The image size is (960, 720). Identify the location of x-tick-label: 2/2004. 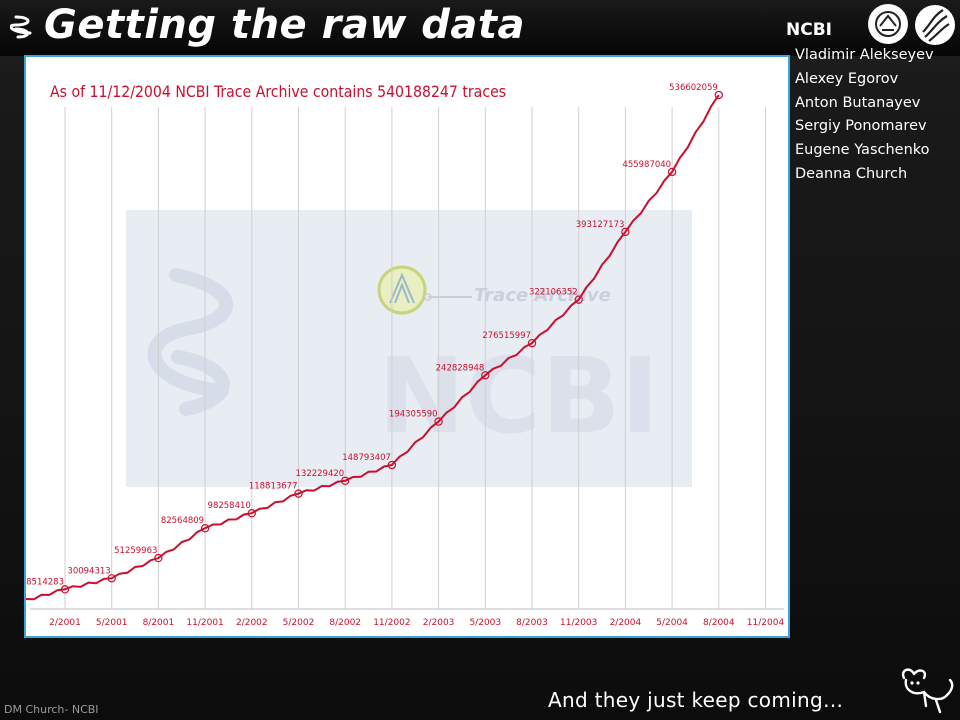
(626, 623).